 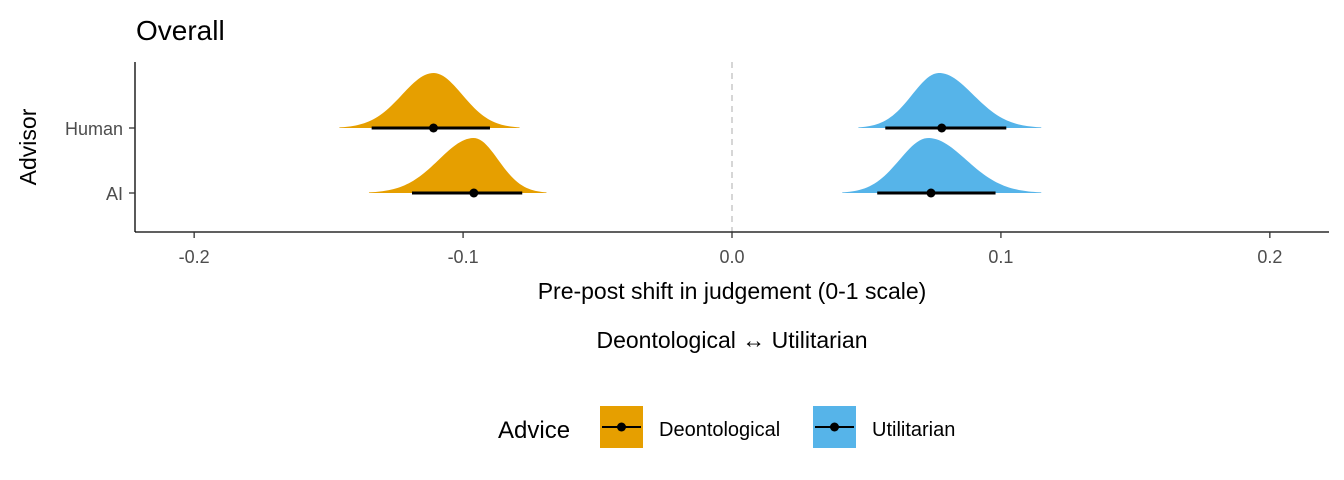 I want to click on median-point-deontological-ai, so click(x=474, y=193).